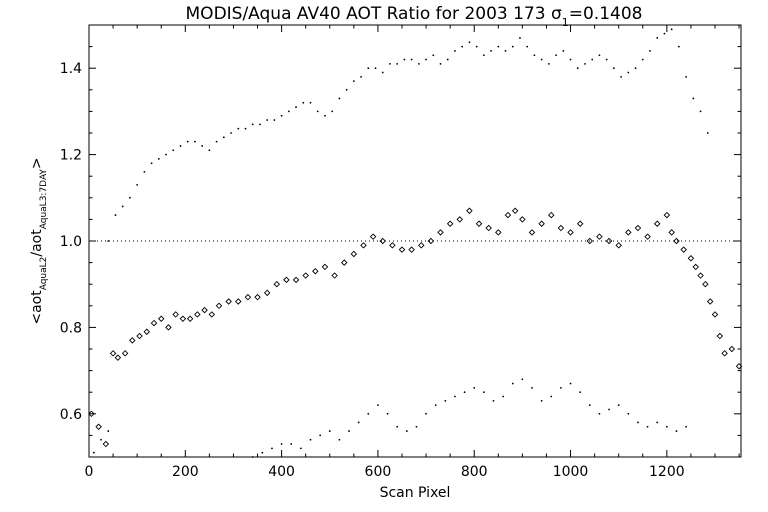  What do you see at coordinates (71, 242) in the screenshot?
I see `y-tick-label: 1.0` at bounding box center [71, 242].